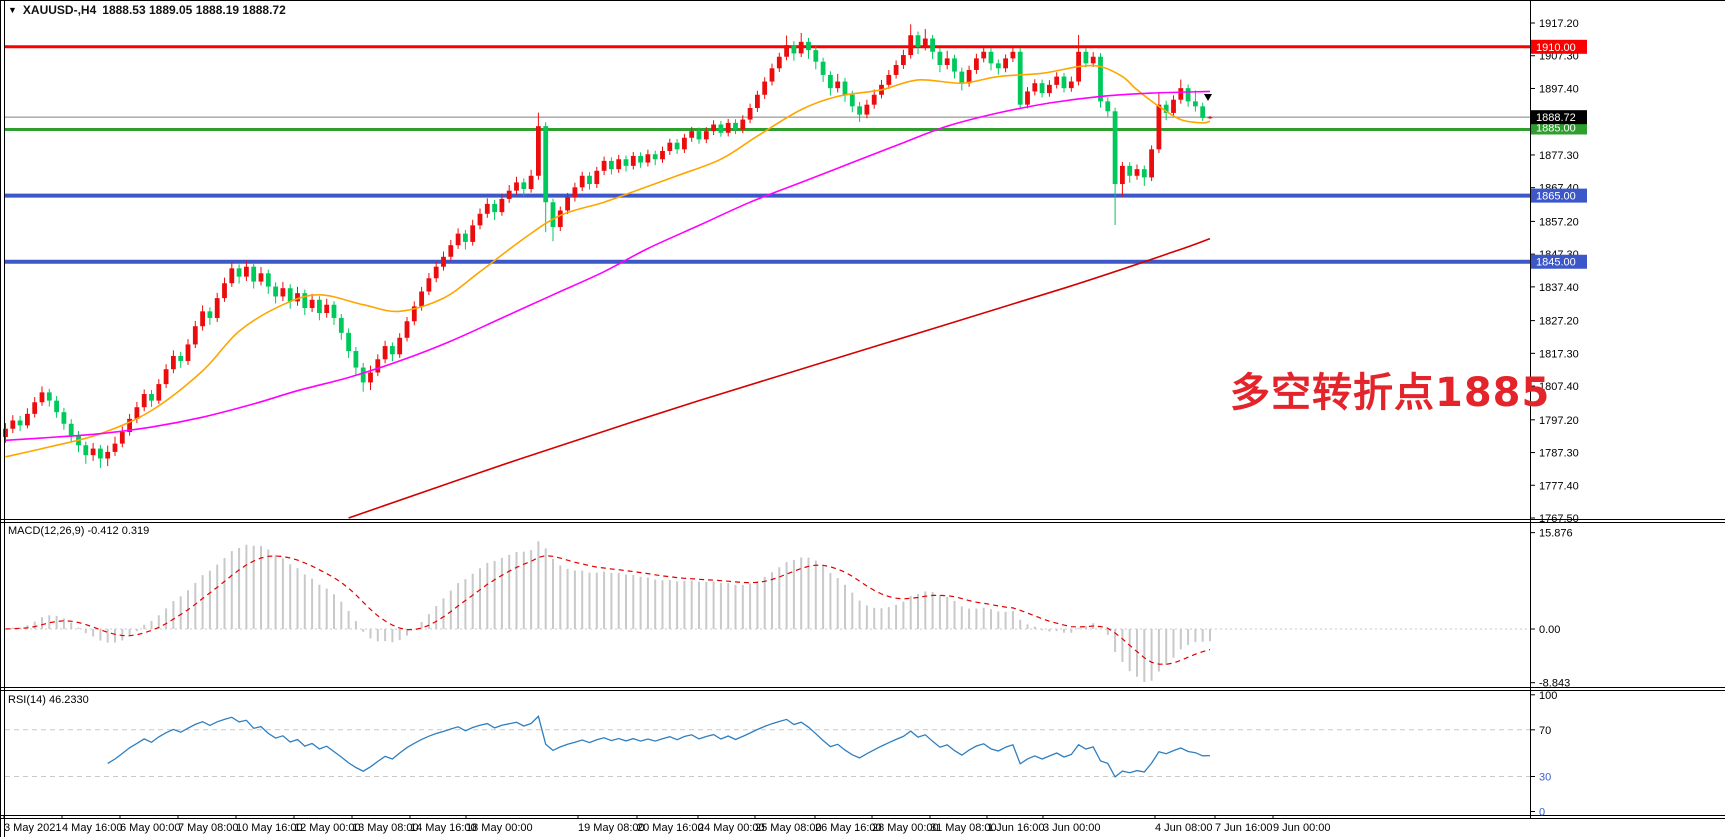 This screenshot has width=1725, height=837. What do you see at coordinates (659, 746) in the screenshot?
I see `rsi-line` at bounding box center [659, 746].